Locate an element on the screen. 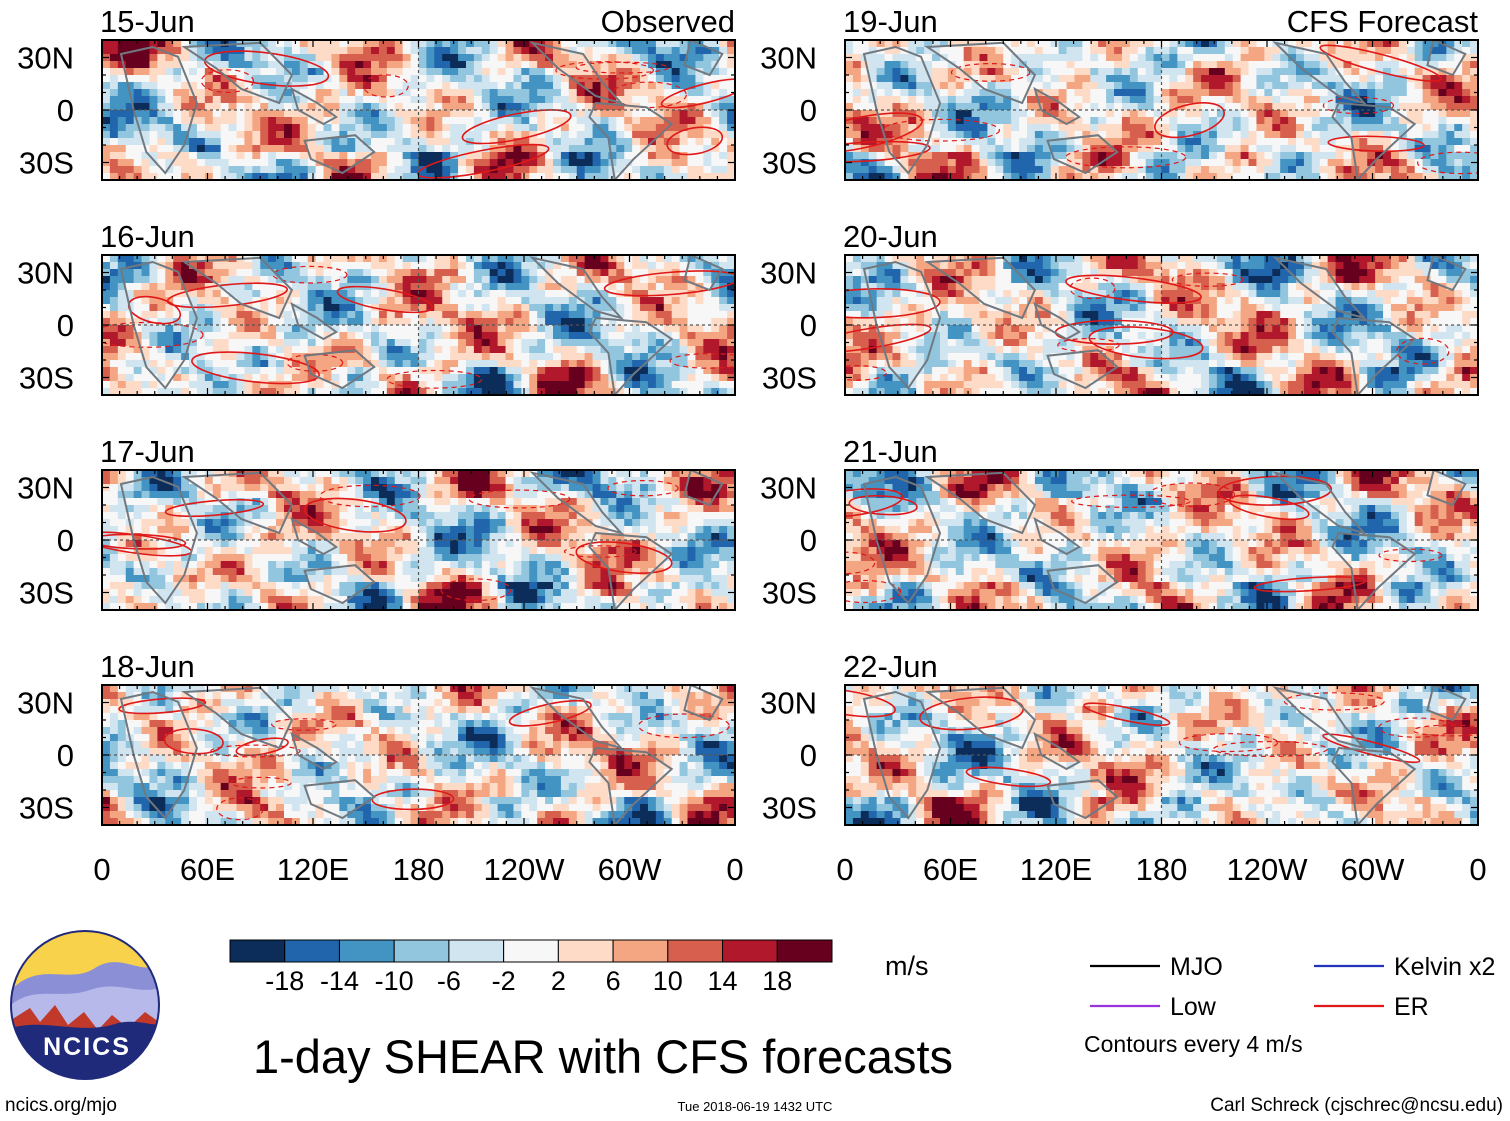 The height and width of the screenshot is (1121, 1510). colorbar-units: m/s is located at coordinates (907, 966).